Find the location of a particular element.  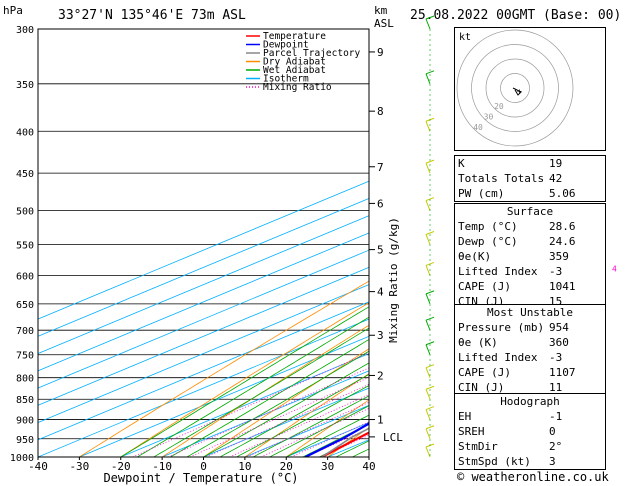

hodograph-stat-value: 3 is located at coordinates (552, 461).